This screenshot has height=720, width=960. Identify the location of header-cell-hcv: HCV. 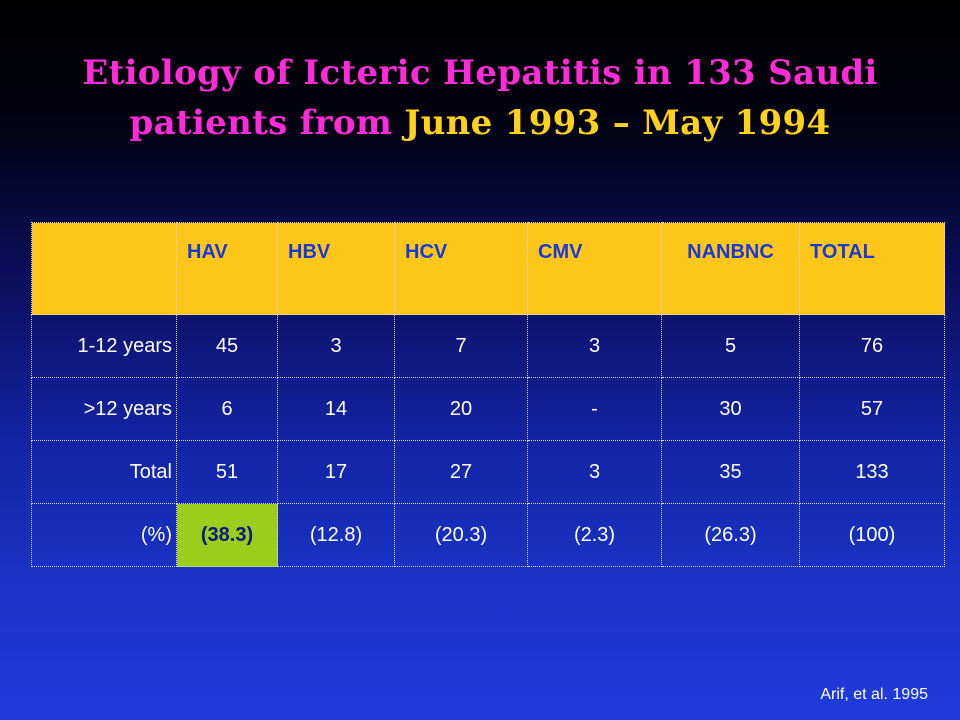
(461, 268).